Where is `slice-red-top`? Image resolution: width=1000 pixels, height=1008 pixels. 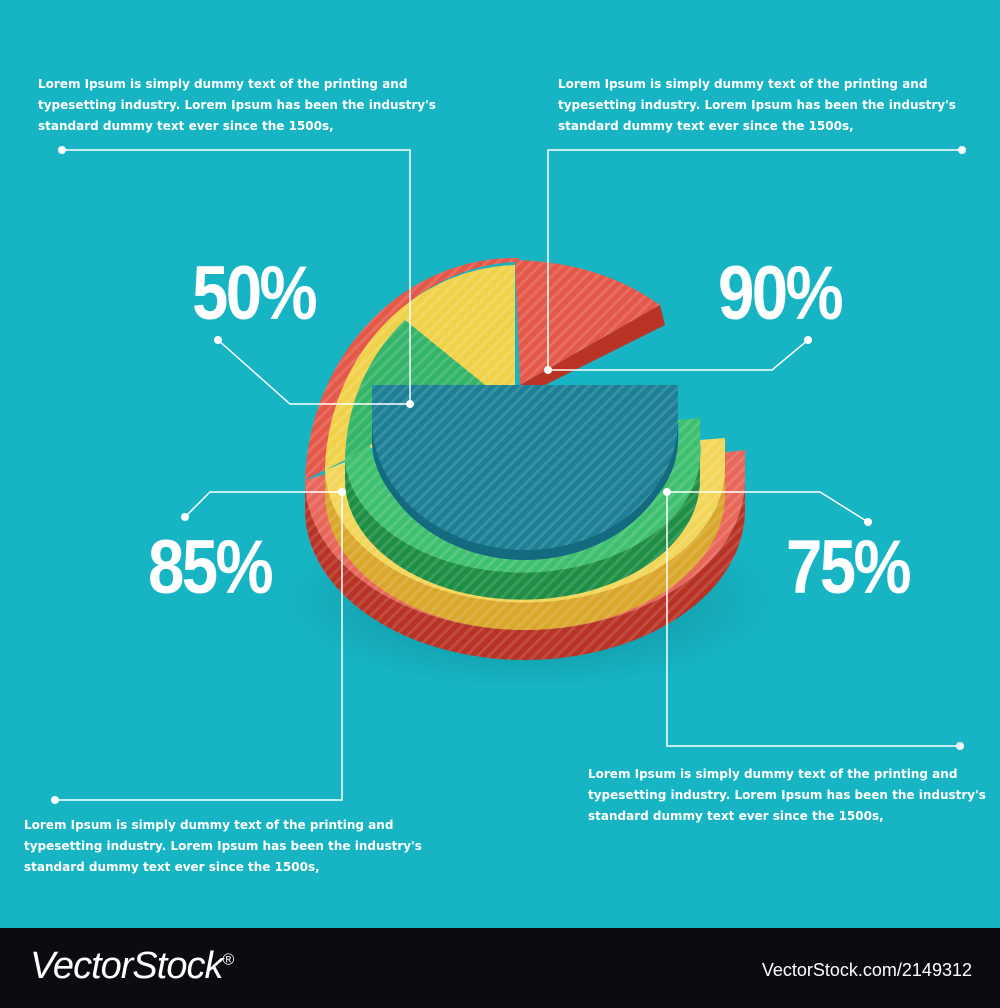 slice-red-top is located at coordinates (485, 368).